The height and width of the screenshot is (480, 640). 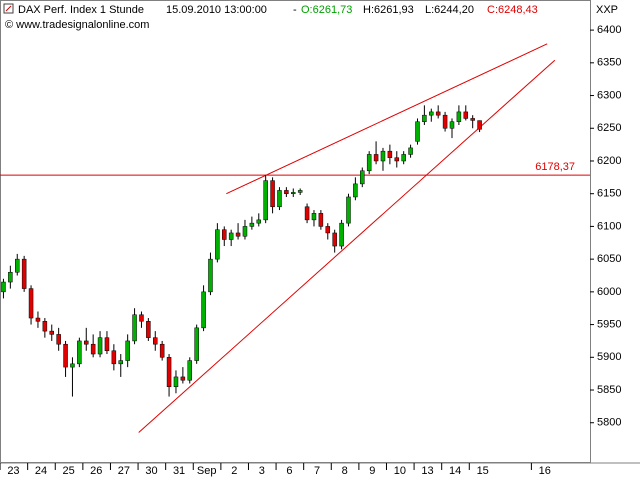 What do you see at coordinates (609, 423) in the screenshot?
I see `y-tick-label: 5800` at bounding box center [609, 423].